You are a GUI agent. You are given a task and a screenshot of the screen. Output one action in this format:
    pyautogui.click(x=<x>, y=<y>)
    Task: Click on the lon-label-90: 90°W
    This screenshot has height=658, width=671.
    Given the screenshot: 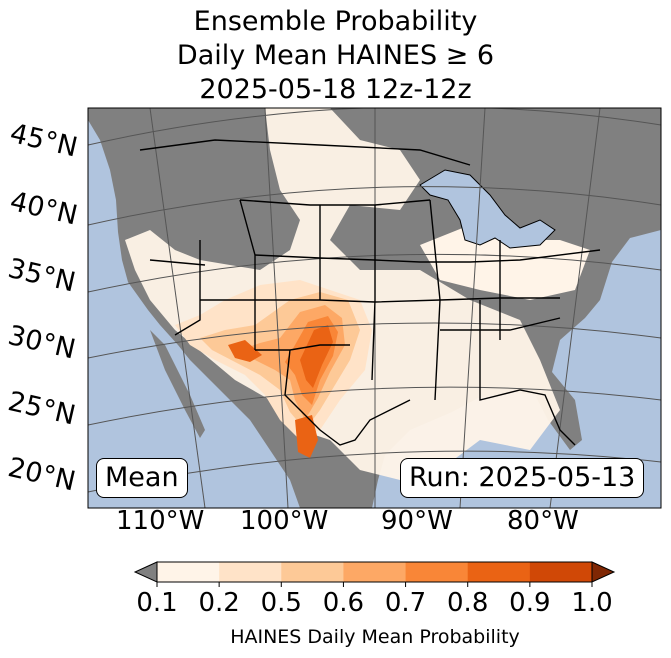 What is the action you would take?
    pyautogui.click(x=417, y=521)
    